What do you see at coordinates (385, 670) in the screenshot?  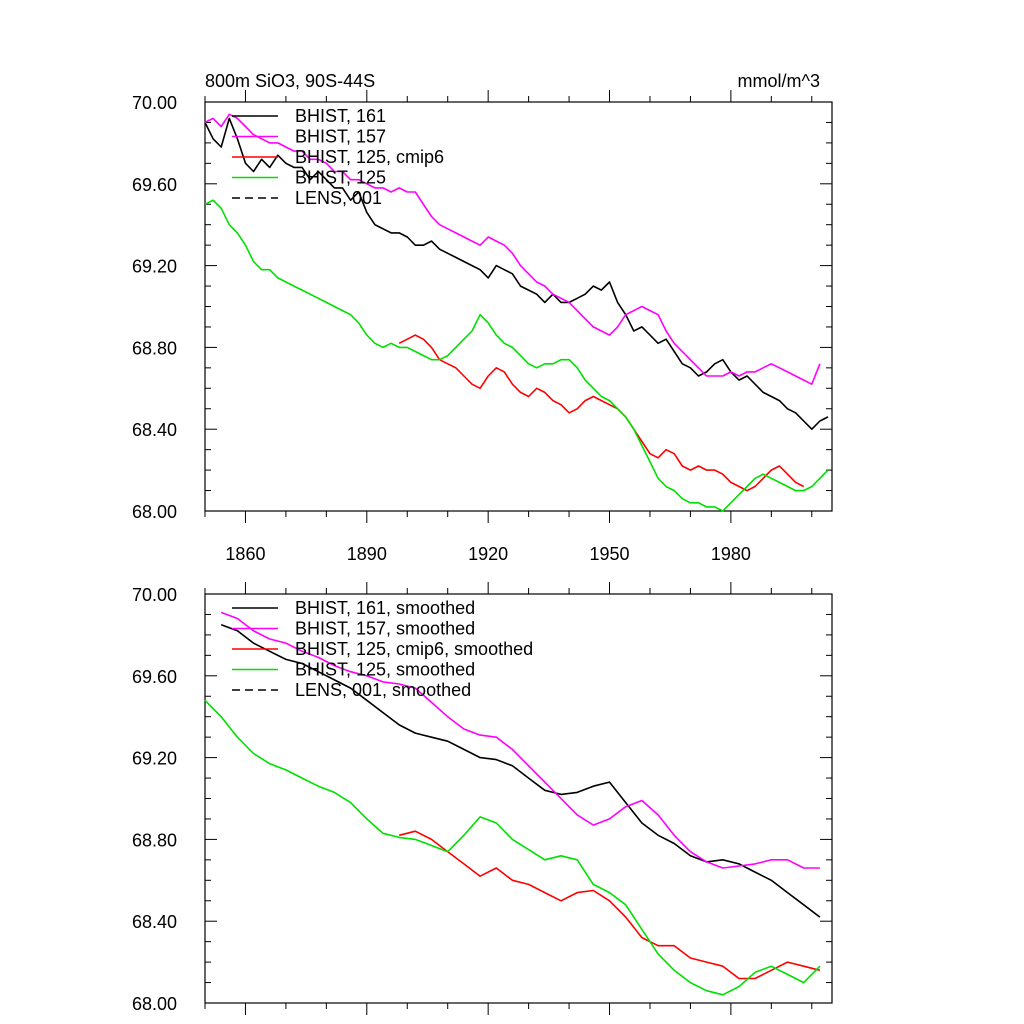 I see `legend-label-bottom-3: BHIST, 125, smoothed` at bounding box center [385, 670].